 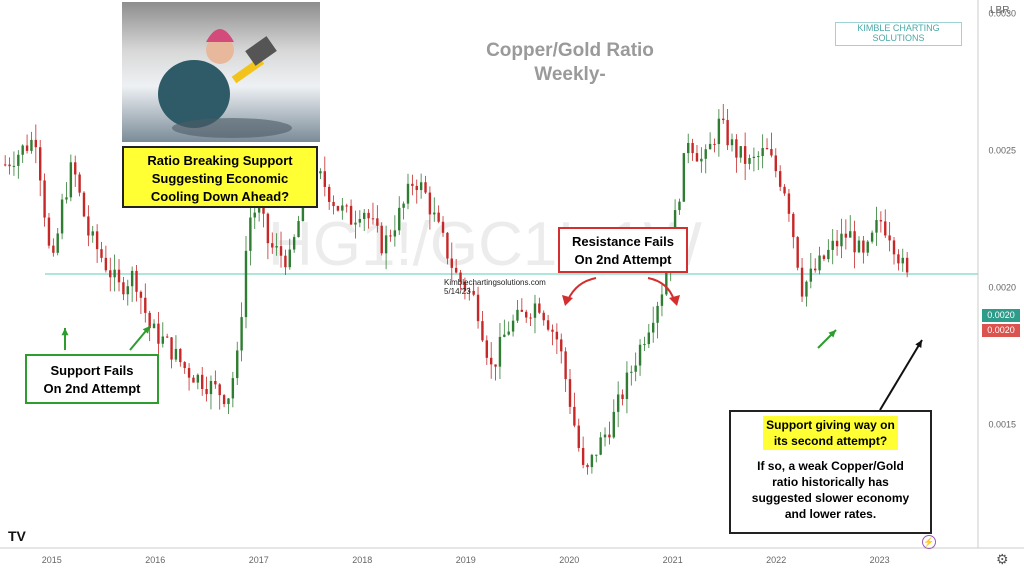 I want to click on support-callout: Support Fails On 2nd Attempt, so click(x=92, y=379).